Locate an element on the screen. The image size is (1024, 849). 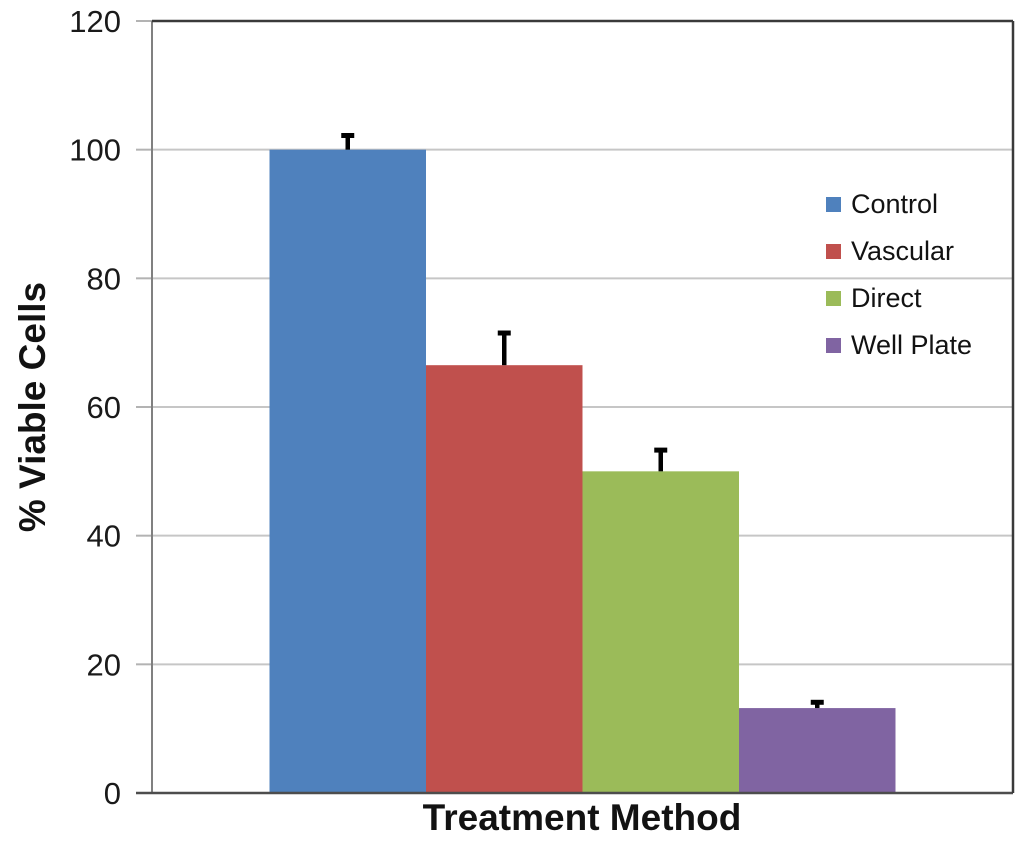
bar-well-plate is located at coordinates (817, 750).